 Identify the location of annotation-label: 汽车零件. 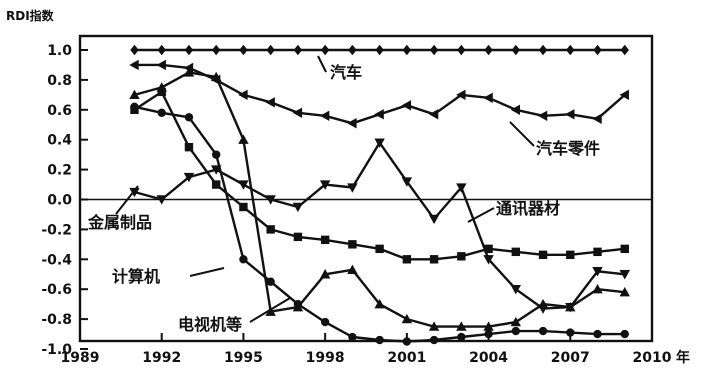
(568, 148).